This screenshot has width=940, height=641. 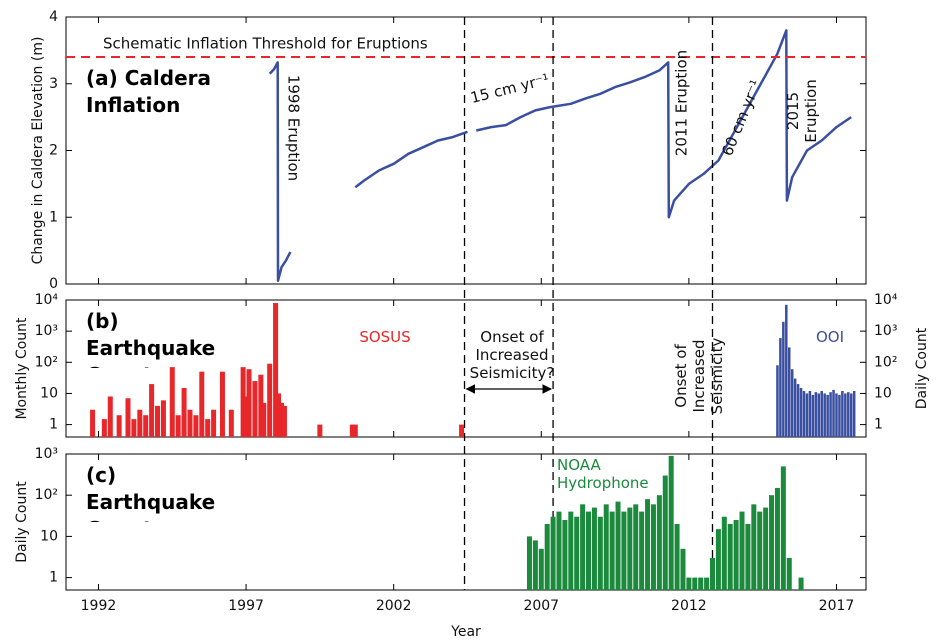 I want to click on panel-title: (b) Earthquake Counts, so click(x=151, y=338).